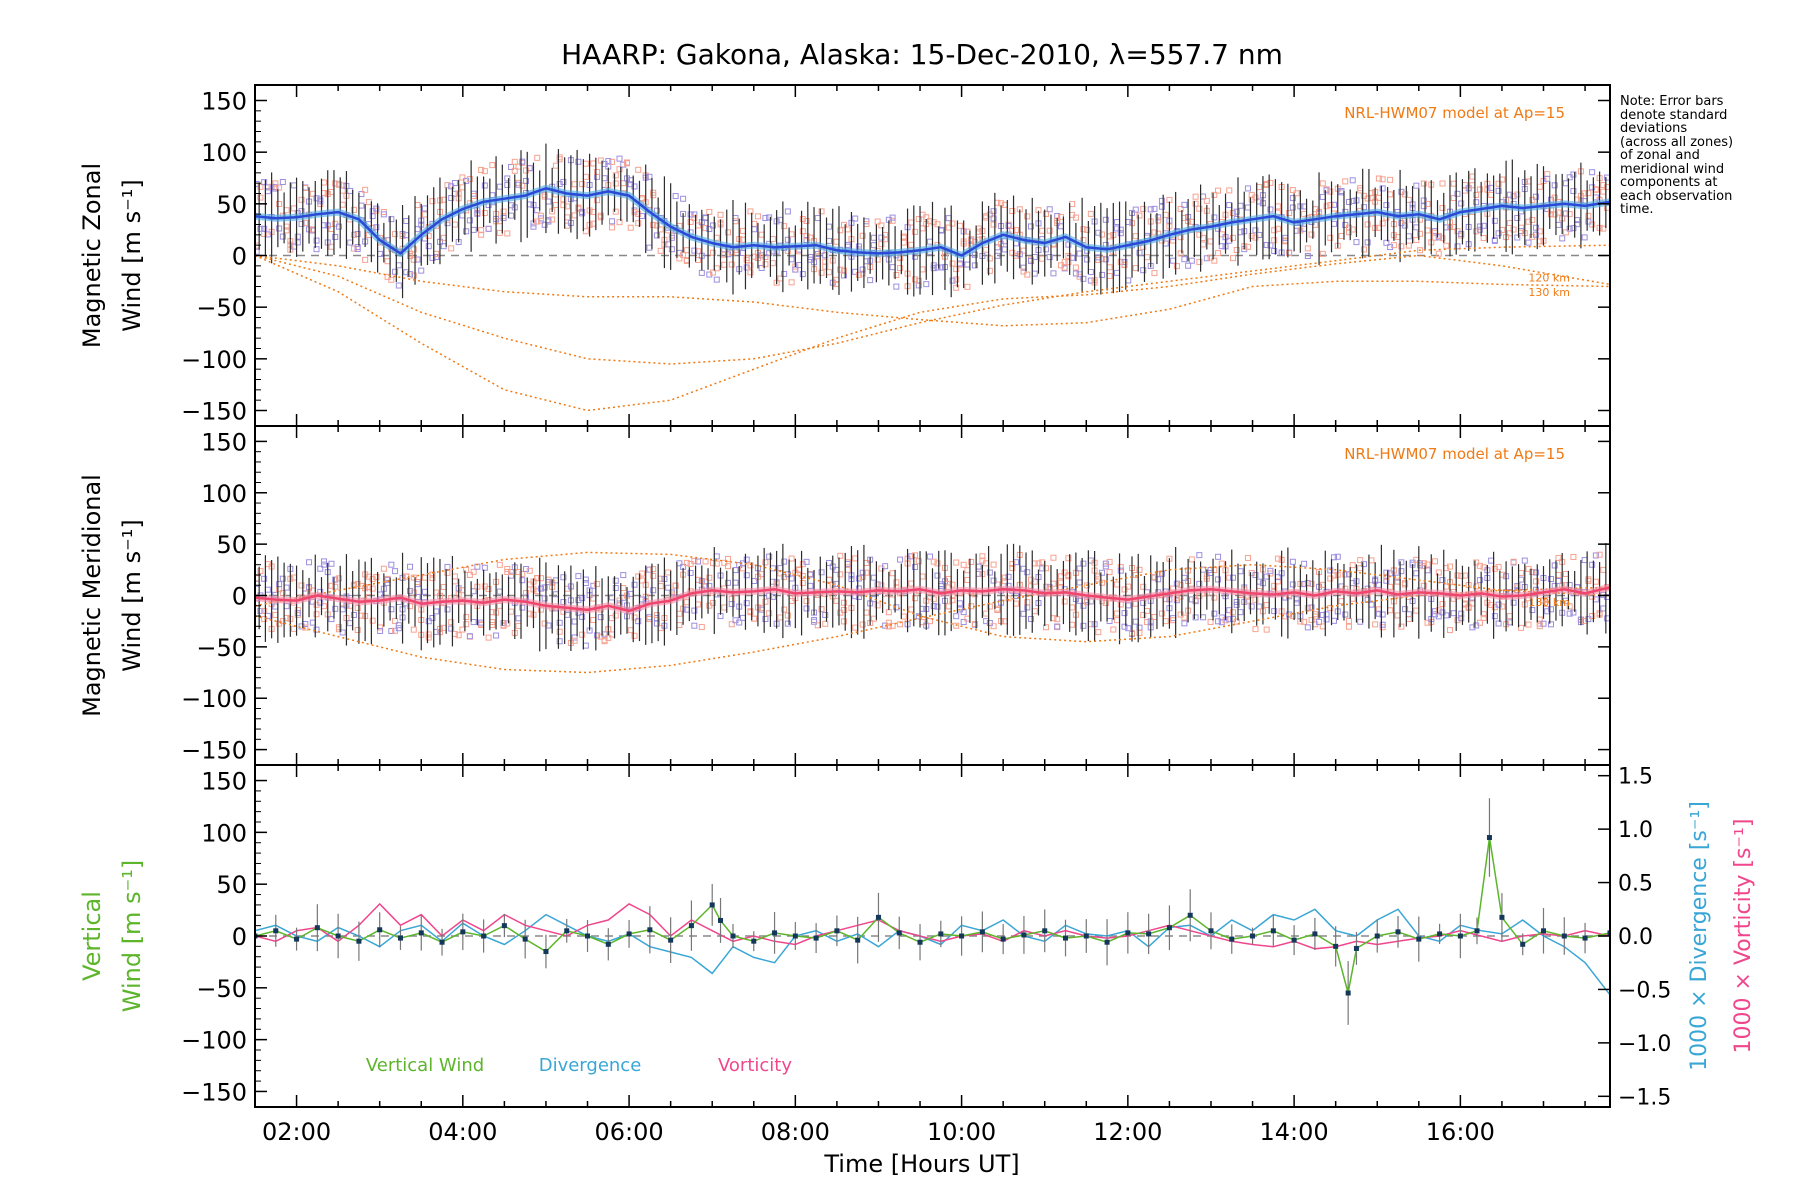 The width and height of the screenshot is (1800, 1204). I want to click on note-line: time., so click(1637, 209).